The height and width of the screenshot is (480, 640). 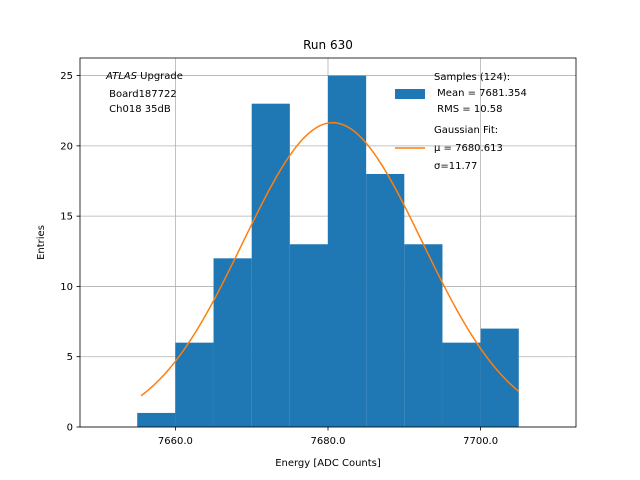 I want to click on detector-annotation: ATLAS Upgrade Board187722 Ch018 35dB, so click(x=144, y=93).